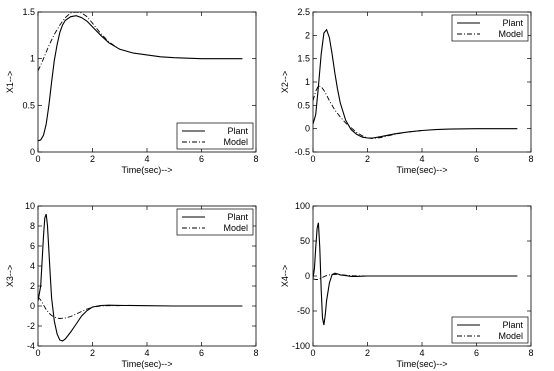  What do you see at coordinates (301, 346) in the screenshot?
I see `y-tick-label: -100` at bounding box center [301, 346].